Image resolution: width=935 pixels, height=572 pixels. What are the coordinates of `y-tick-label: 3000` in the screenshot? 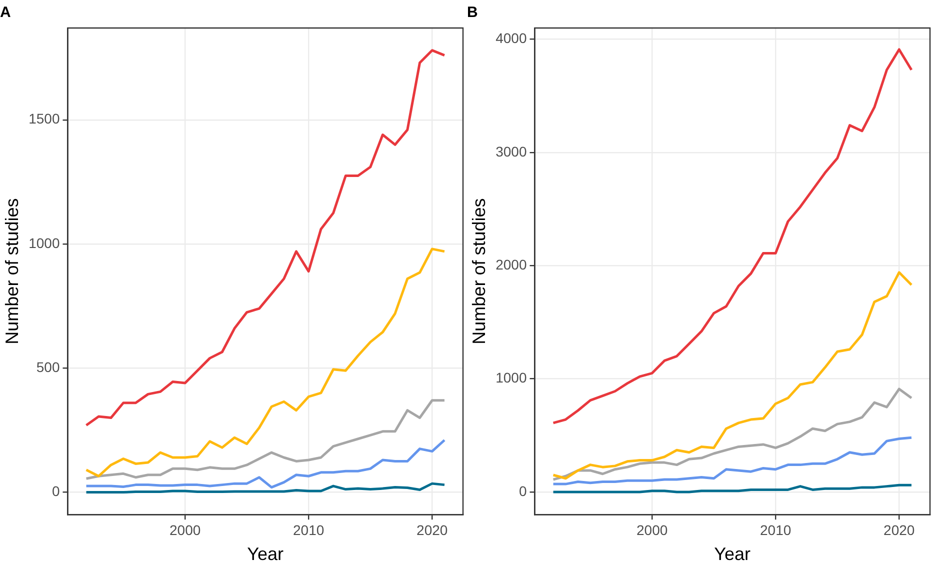 It's located at (511, 151).